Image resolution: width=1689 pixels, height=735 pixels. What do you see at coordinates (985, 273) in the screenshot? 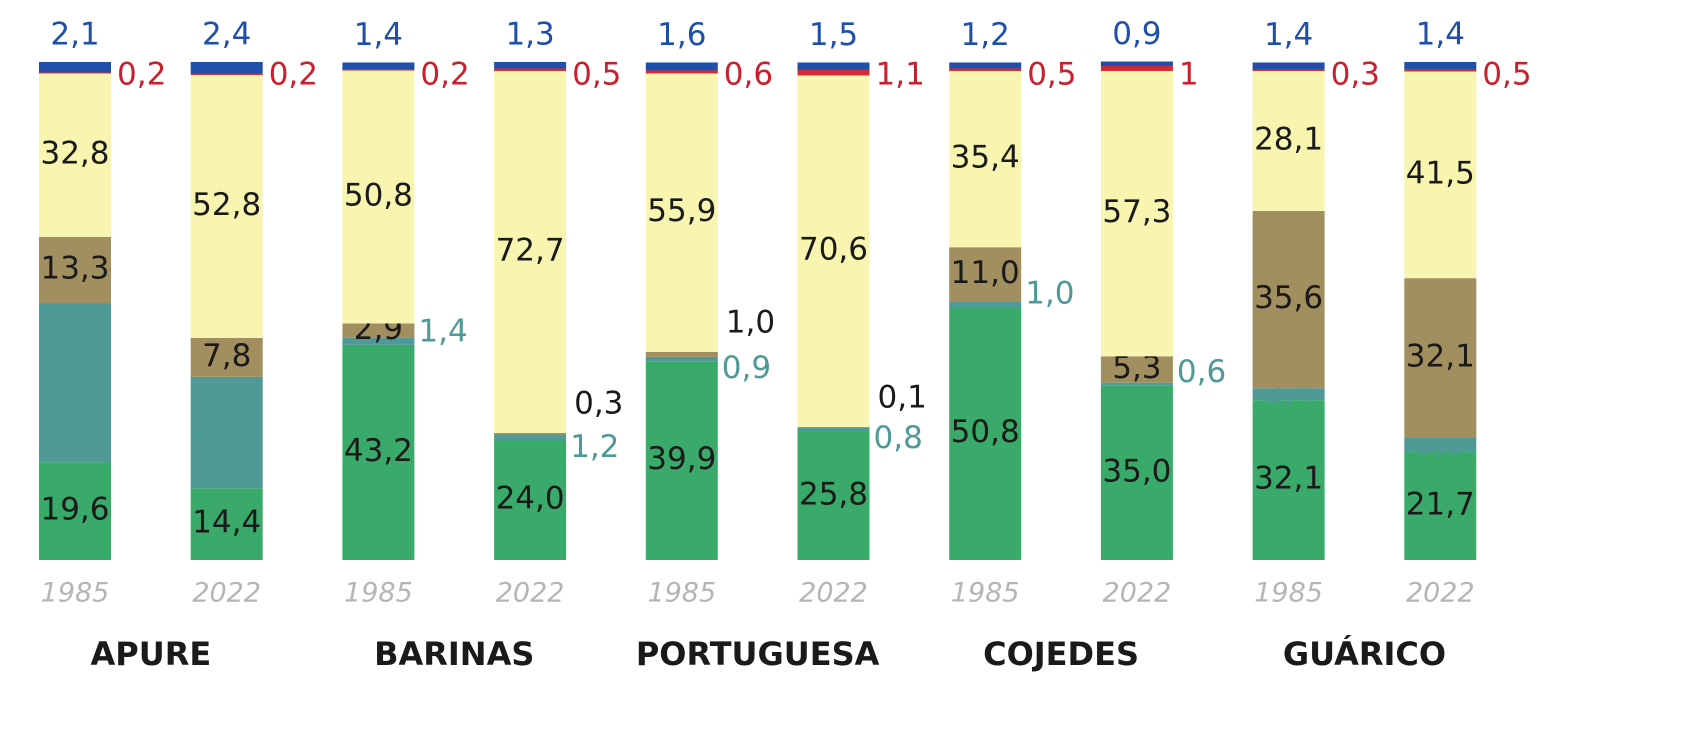
I see `value-label: 11,0` at bounding box center [985, 273].